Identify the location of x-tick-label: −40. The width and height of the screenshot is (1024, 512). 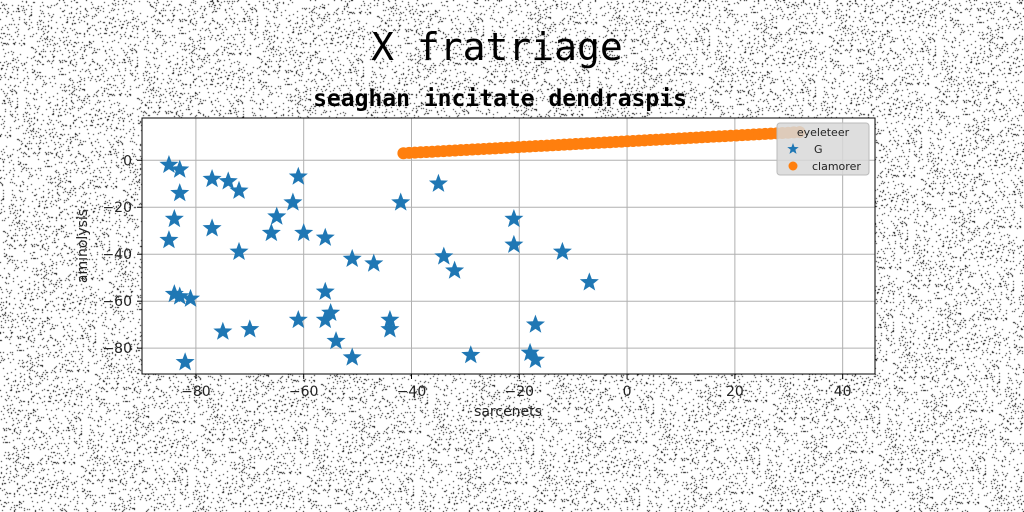
(412, 392).